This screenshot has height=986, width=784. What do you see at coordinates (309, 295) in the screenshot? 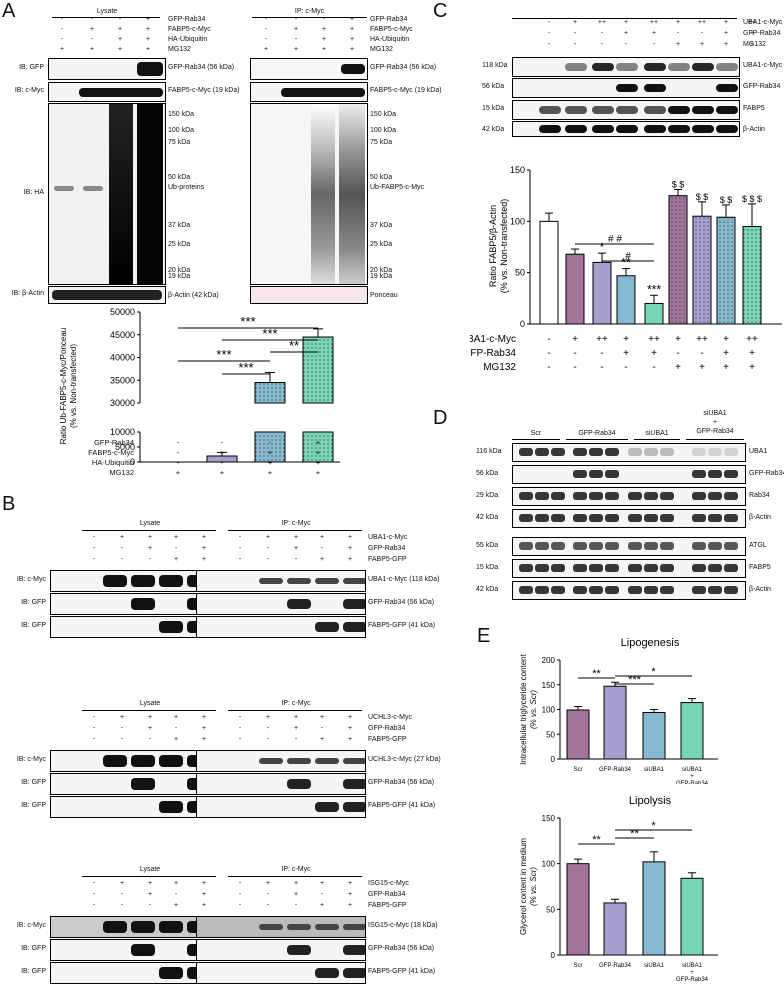
I see `blot-a-ponceau` at bounding box center [309, 295].